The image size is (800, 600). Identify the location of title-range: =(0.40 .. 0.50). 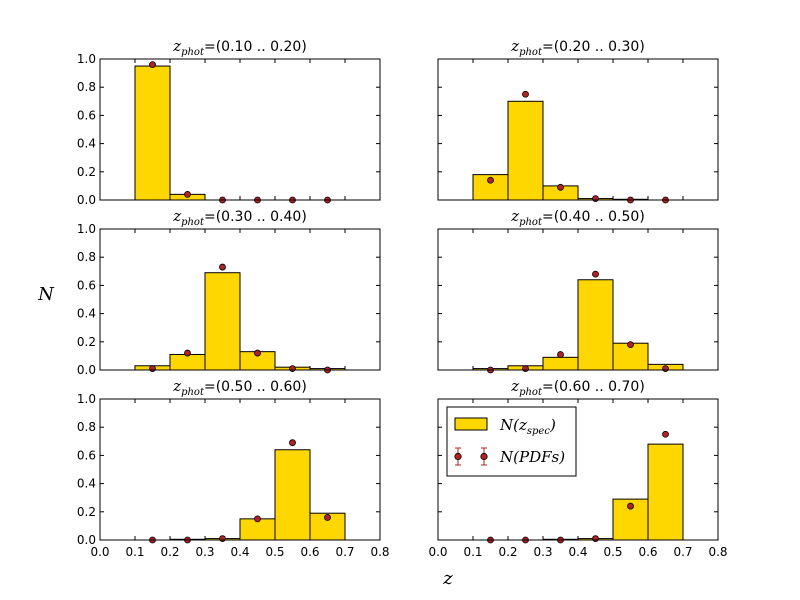
(593, 217).